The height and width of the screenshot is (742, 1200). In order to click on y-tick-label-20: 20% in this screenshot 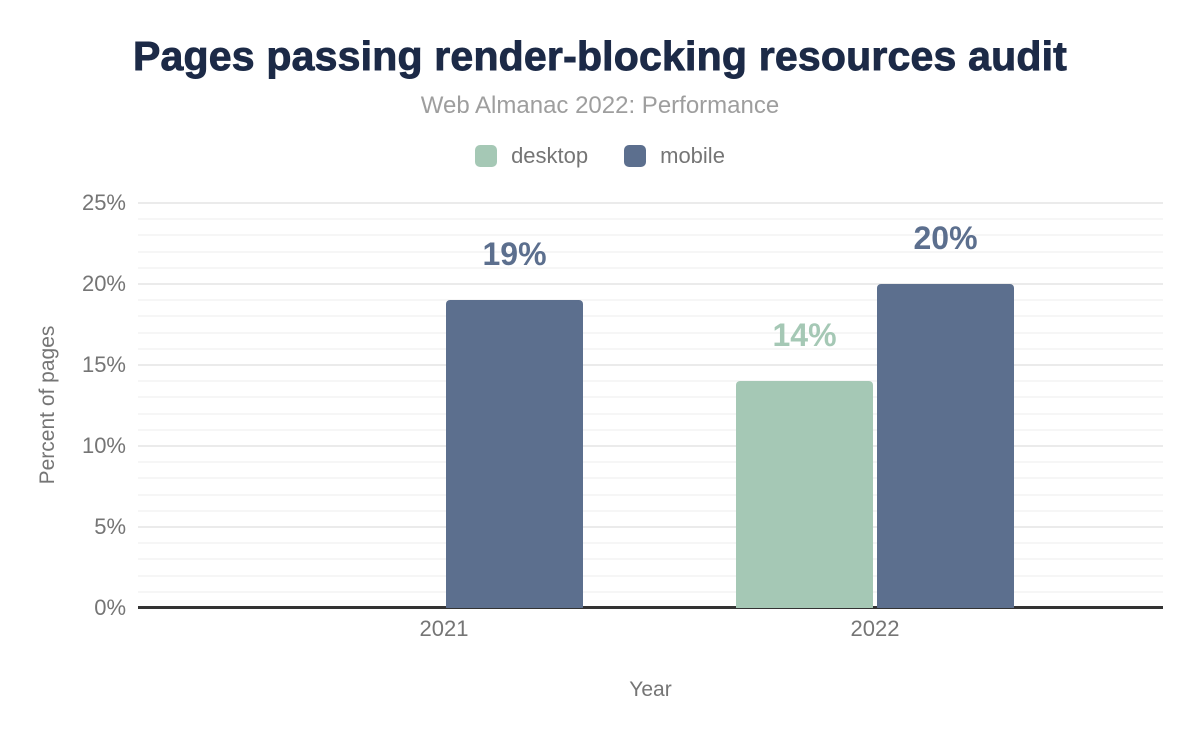, I will do `click(103, 283)`.